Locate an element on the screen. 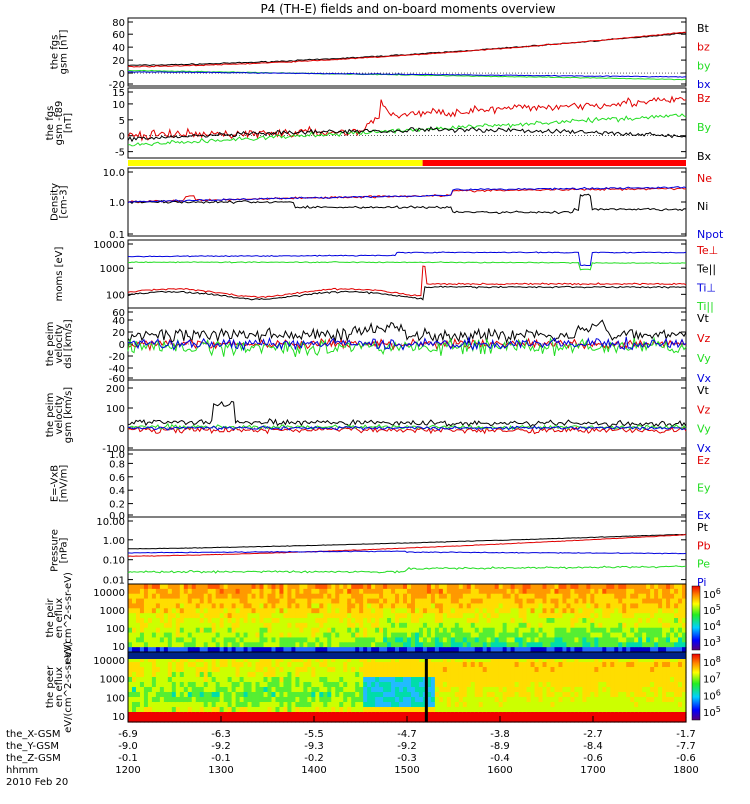  series-Ti-line is located at coordinates (407, 259).